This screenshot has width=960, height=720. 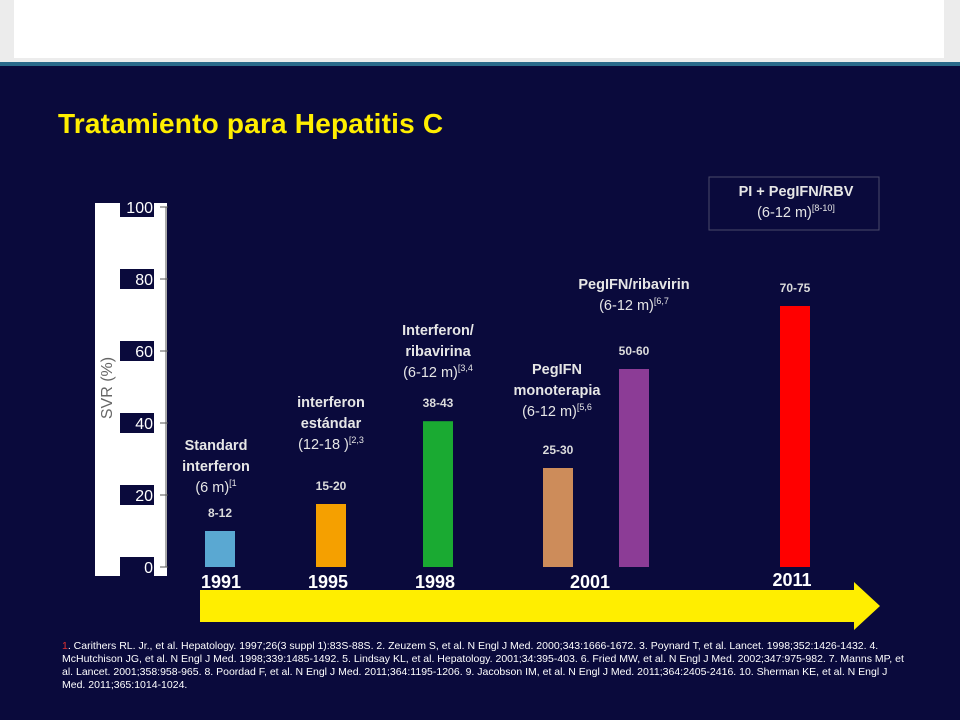 What do you see at coordinates (107, 388) in the screenshot?
I see `y-axis-label: SVR (%)` at bounding box center [107, 388].